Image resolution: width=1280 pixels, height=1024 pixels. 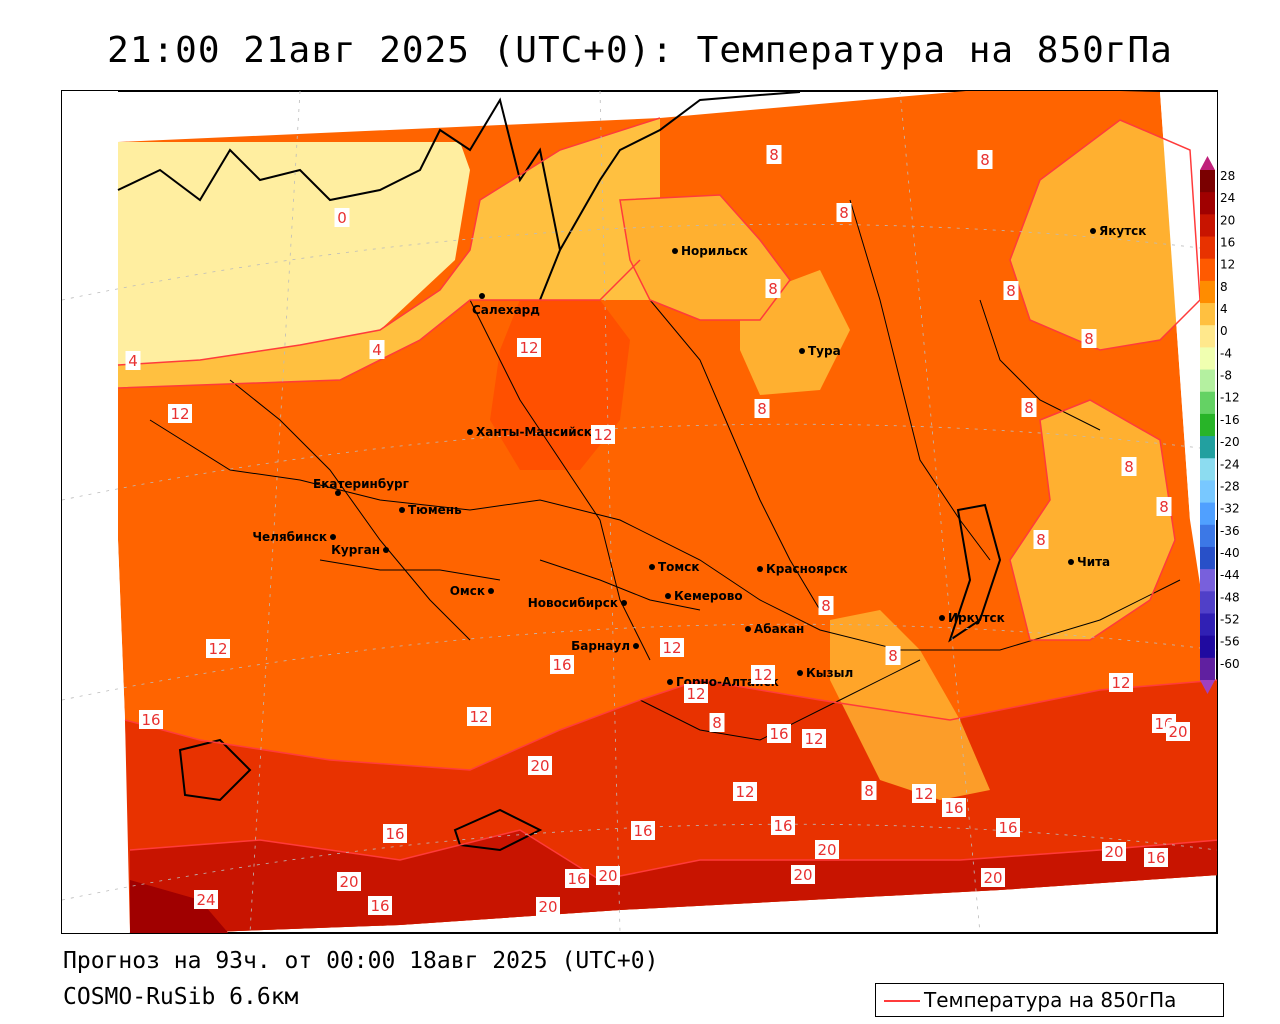 What do you see at coordinates (1122, 231) in the screenshot?
I see `city-label: Якутск` at bounding box center [1122, 231].